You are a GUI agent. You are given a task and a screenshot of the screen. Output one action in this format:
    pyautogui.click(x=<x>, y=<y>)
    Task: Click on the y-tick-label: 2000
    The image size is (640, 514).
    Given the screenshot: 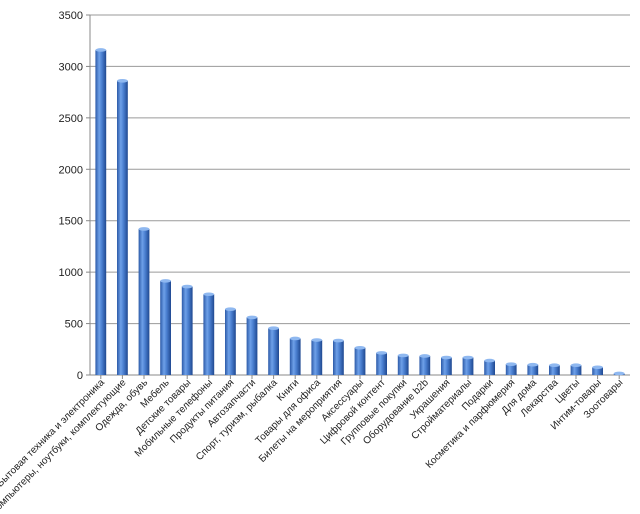 What is the action you would take?
    pyautogui.click(x=71, y=170)
    